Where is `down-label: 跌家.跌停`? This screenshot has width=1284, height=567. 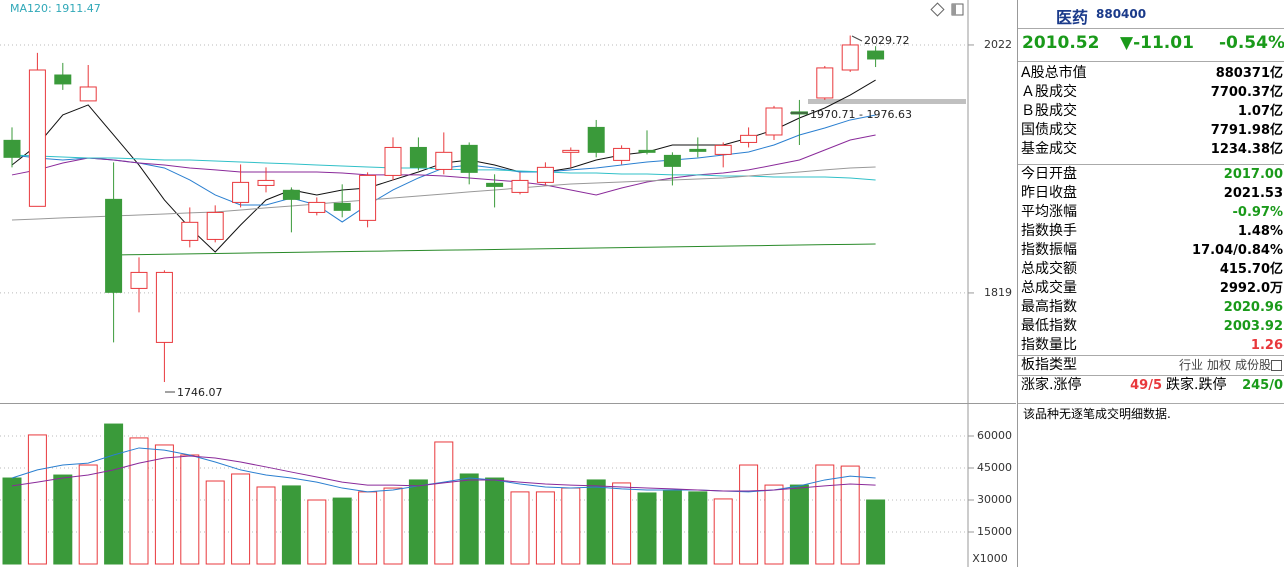
down-label: 跌家.跌停 is located at coordinates (1196, 385).